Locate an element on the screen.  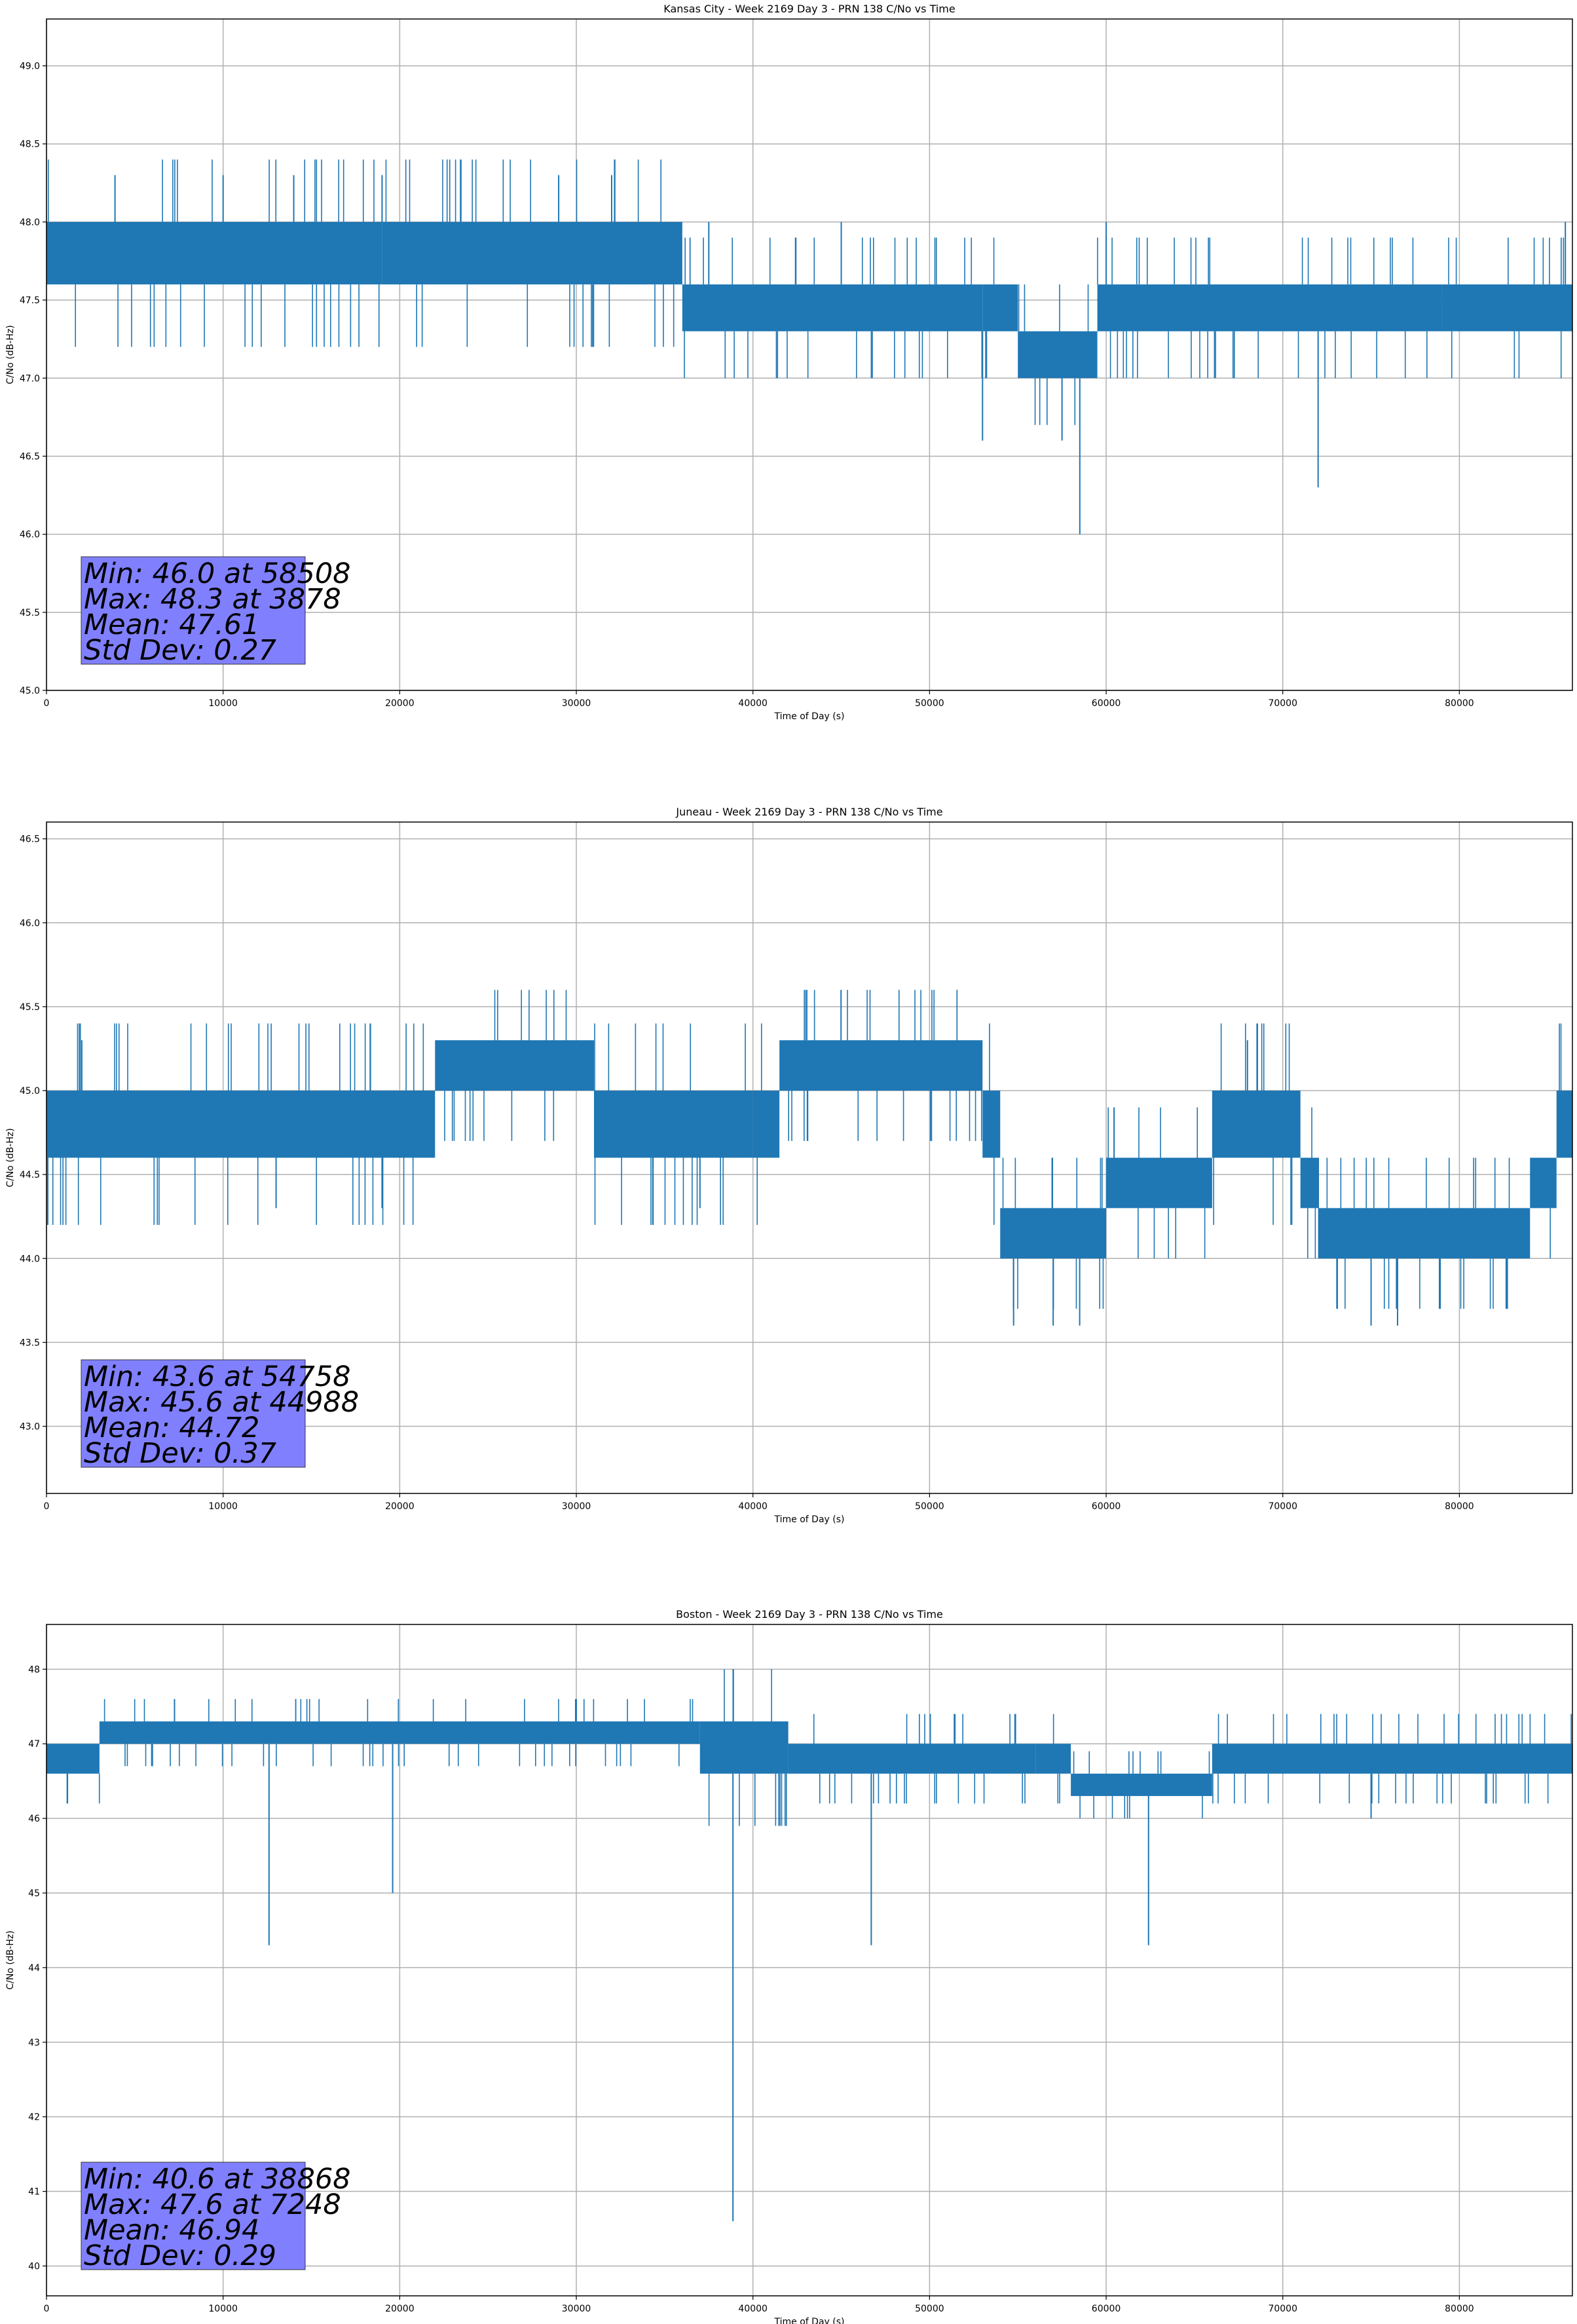
y-tick-label: 44.0 is located at coordinates (30, 1259).